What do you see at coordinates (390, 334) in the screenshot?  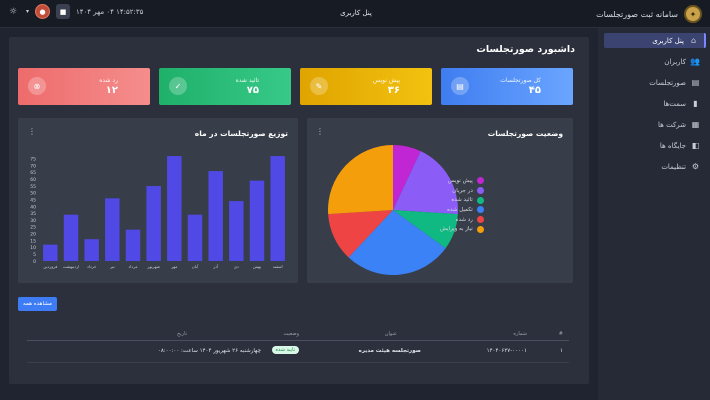 I see `column-header-title: عنوان` at bounding box center [390, 334].